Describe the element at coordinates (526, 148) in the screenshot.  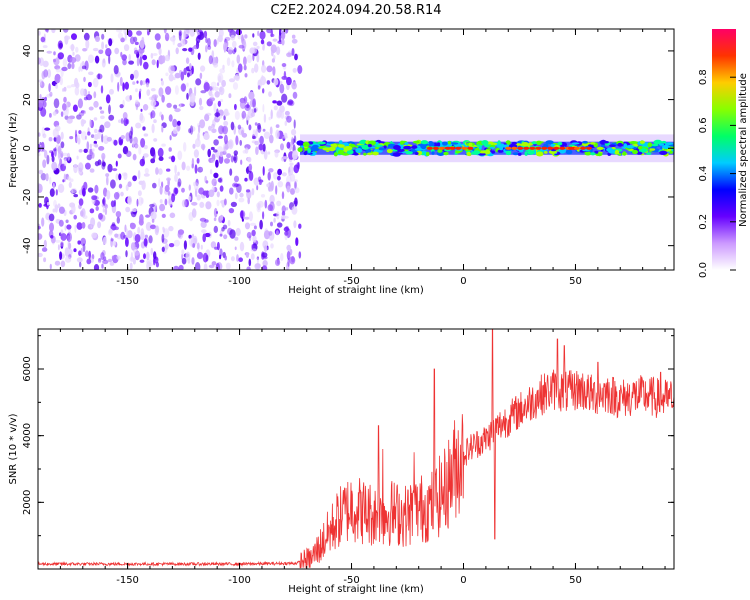
I see `band-peak` at that location.